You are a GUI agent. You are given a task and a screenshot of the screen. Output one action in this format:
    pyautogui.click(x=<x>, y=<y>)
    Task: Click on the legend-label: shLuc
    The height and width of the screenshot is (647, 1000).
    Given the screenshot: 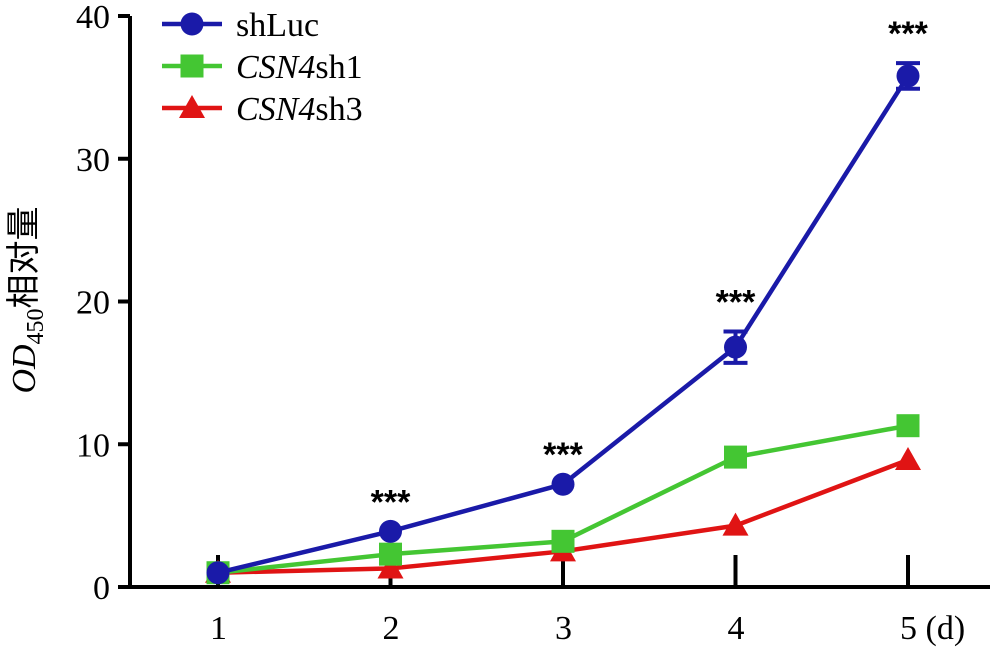 What is the action you would take?
    pyautogui.click(x=277, y=25)
    